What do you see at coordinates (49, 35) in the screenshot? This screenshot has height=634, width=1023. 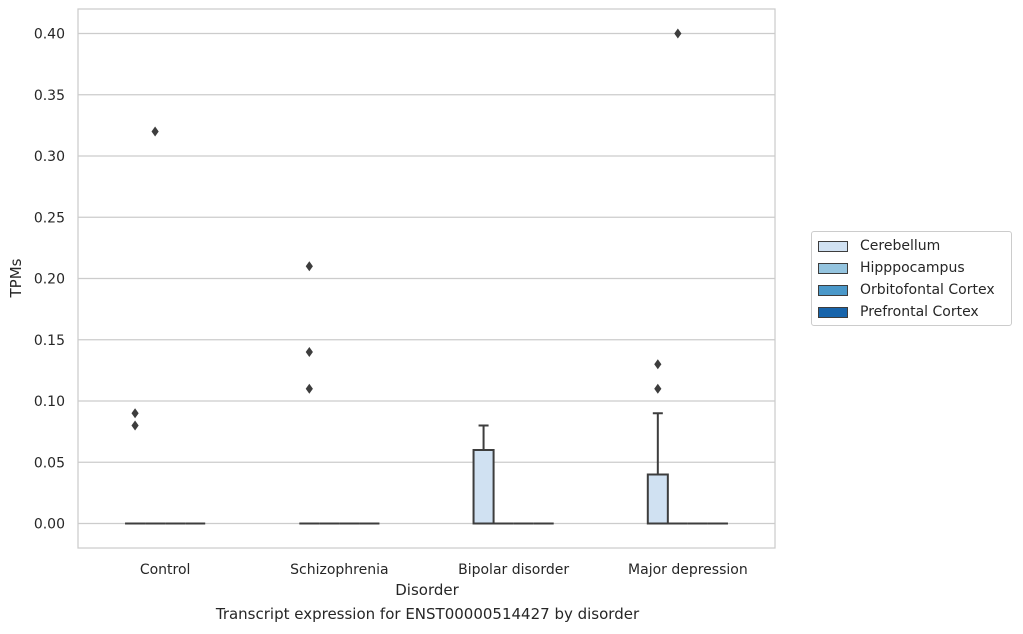 I see `y-tick-label: 0.40` at bounding box center [49, 35].